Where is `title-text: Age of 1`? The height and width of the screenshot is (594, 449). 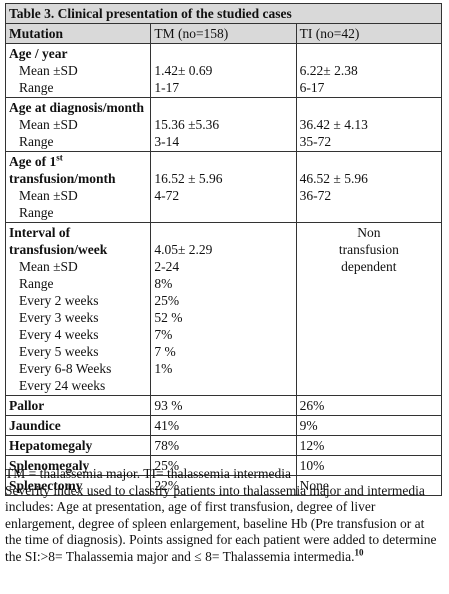 title-text: Age of 1 is located at coordinates (33, 161).